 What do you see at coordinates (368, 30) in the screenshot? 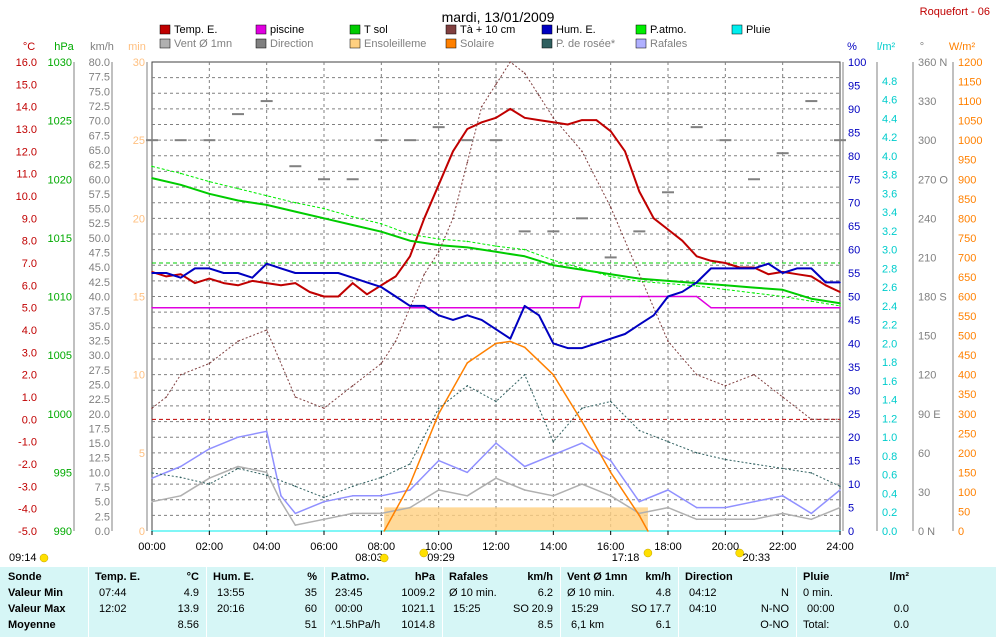
I see `legend-item-t-sol: T sol` at bounding box center [368, 30].